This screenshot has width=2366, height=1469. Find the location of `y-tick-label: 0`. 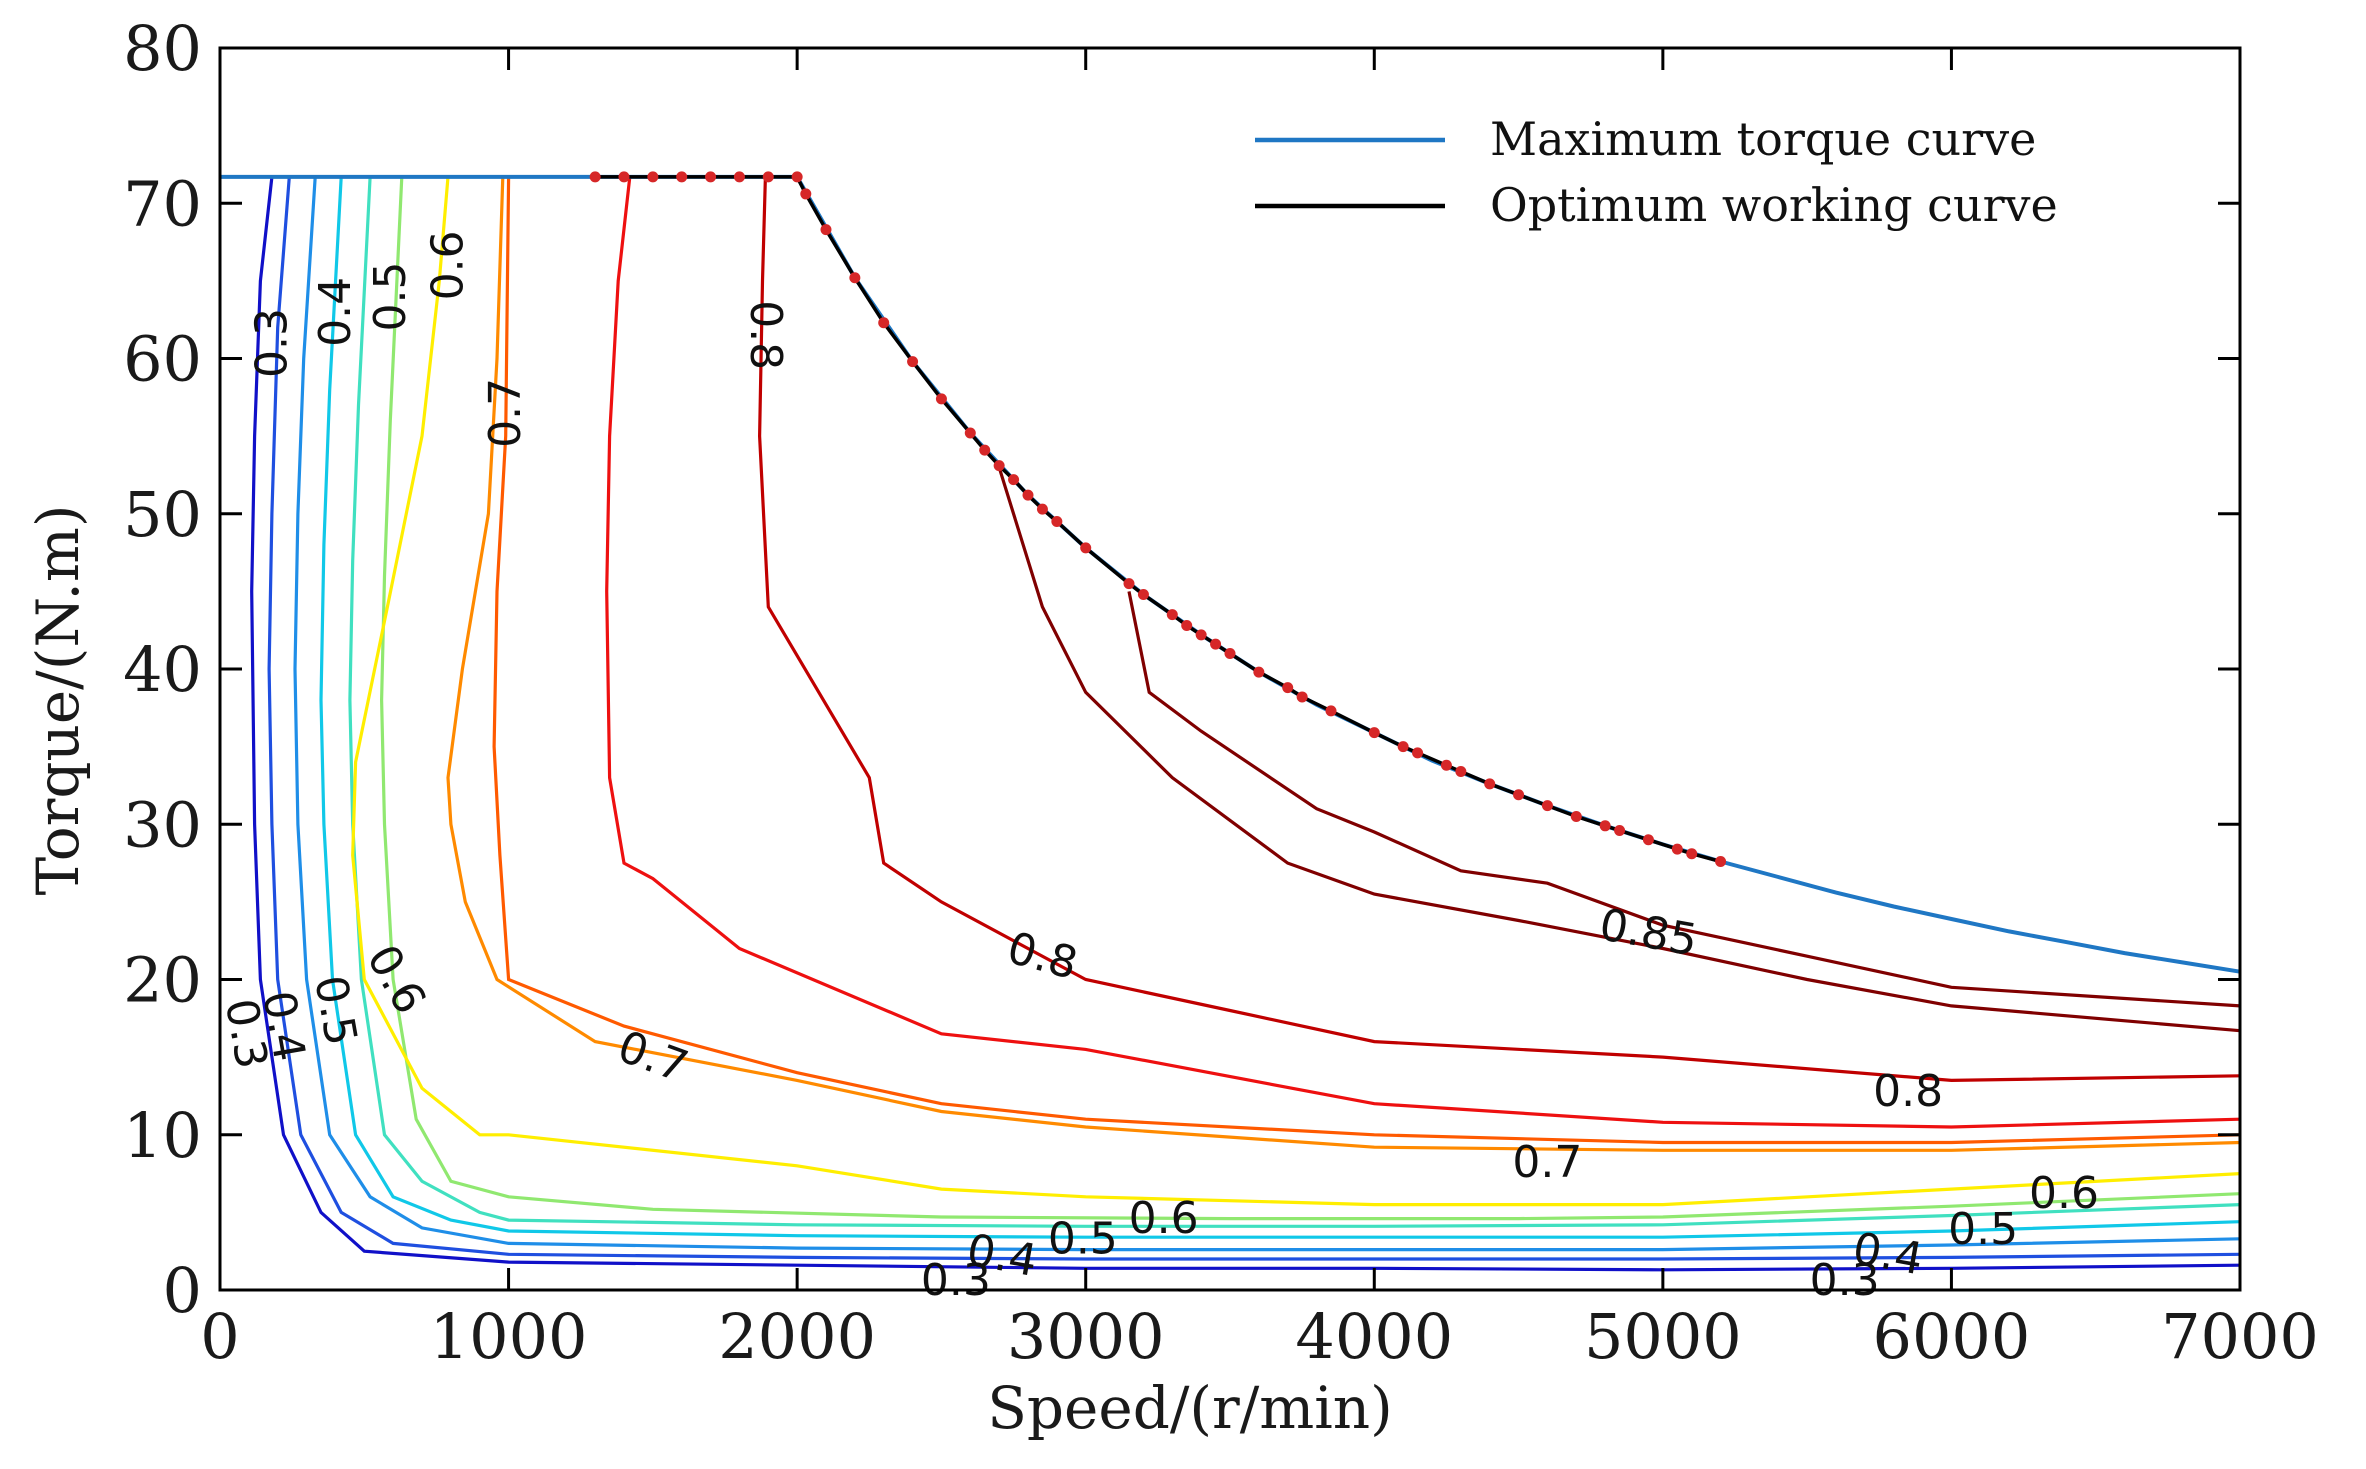

y-tick-label: 0 is located at coordinates (182, 1290).